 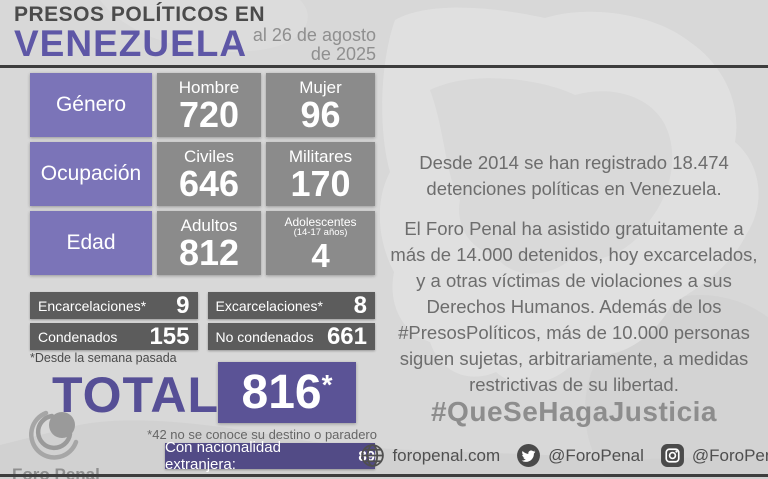 I want to click on row-label-genero: Género, so click(x=91, y=105).